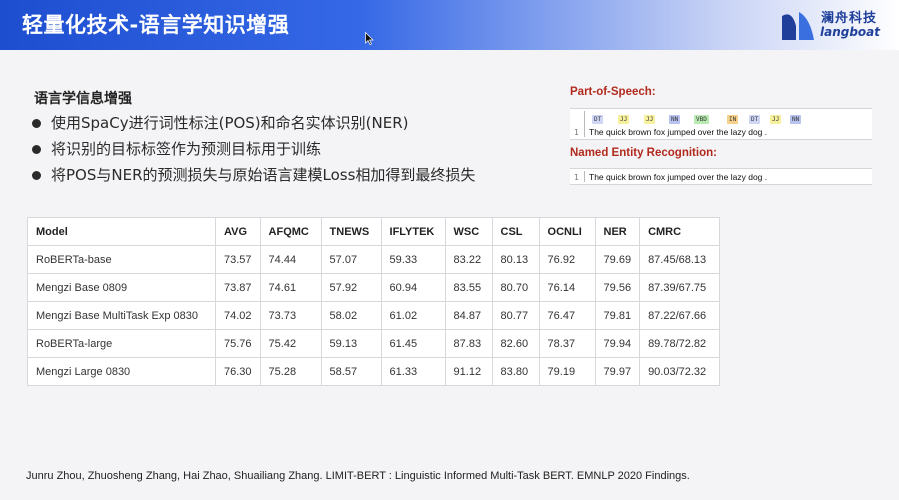  Describe the element at coordinates (369, 38) in the screenshot. I see `mouse-cursor-icon` at that location.